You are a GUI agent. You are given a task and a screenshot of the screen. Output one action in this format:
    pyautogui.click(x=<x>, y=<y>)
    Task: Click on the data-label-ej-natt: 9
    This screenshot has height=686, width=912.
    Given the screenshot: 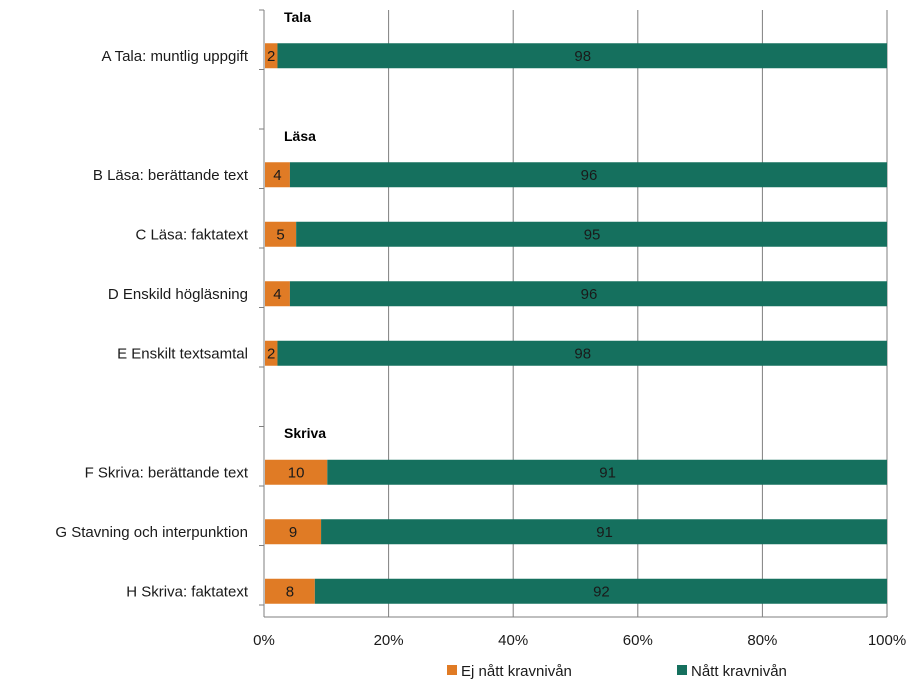 What is the action you would take?
    pyautogui.click(x=293, y=532)
    